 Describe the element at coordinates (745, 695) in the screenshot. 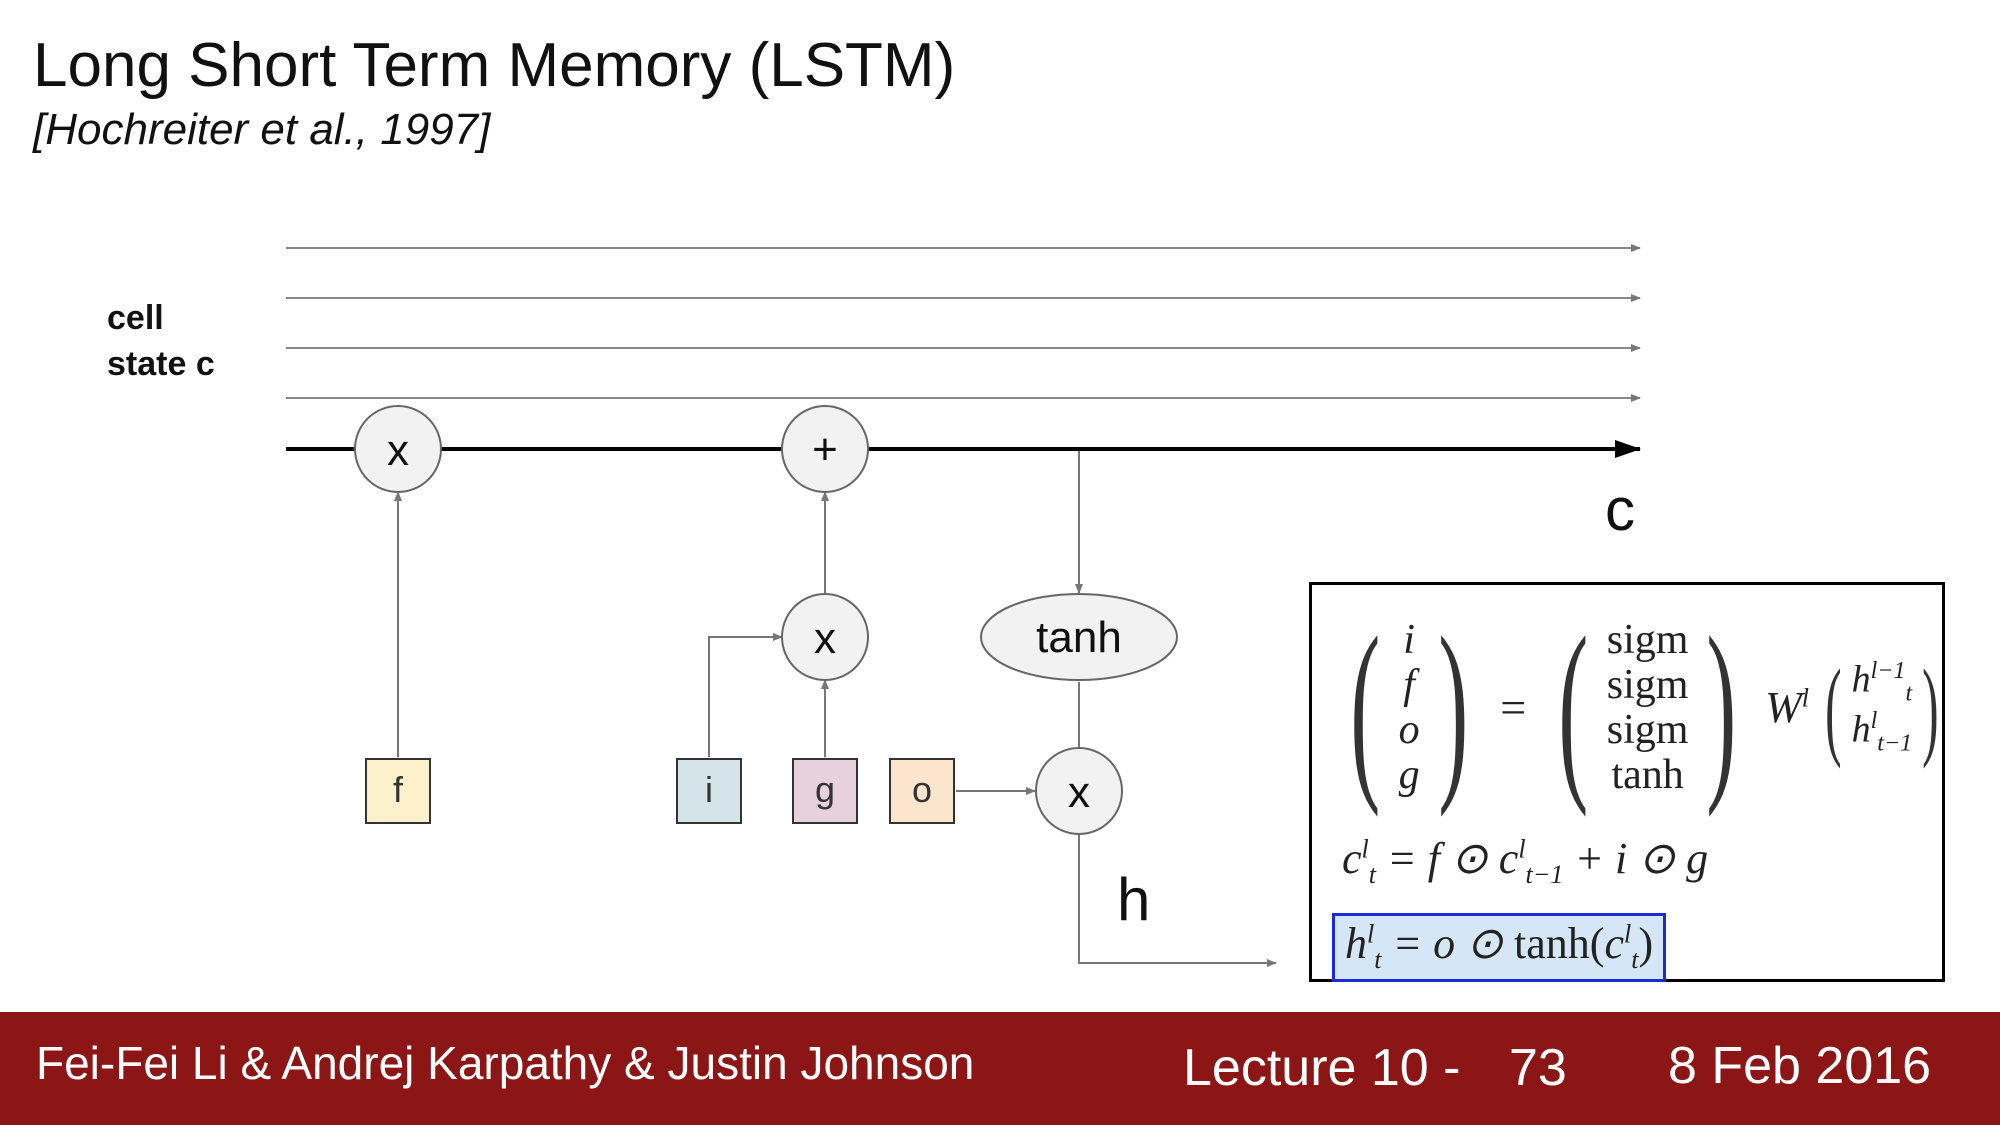

I see `i-to-input-multiply` at that location.